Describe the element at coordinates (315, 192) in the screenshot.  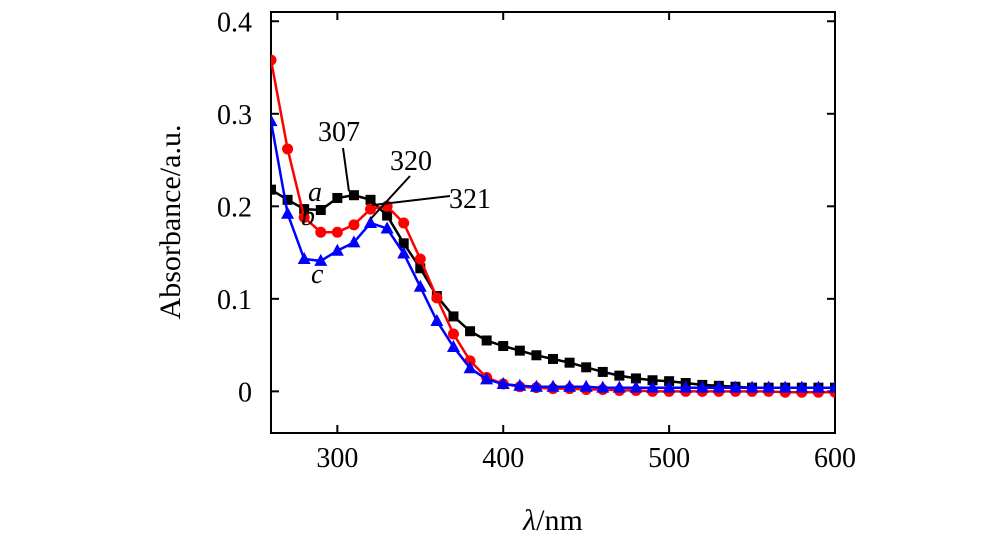
I see `curve-label-a: a` at that location.